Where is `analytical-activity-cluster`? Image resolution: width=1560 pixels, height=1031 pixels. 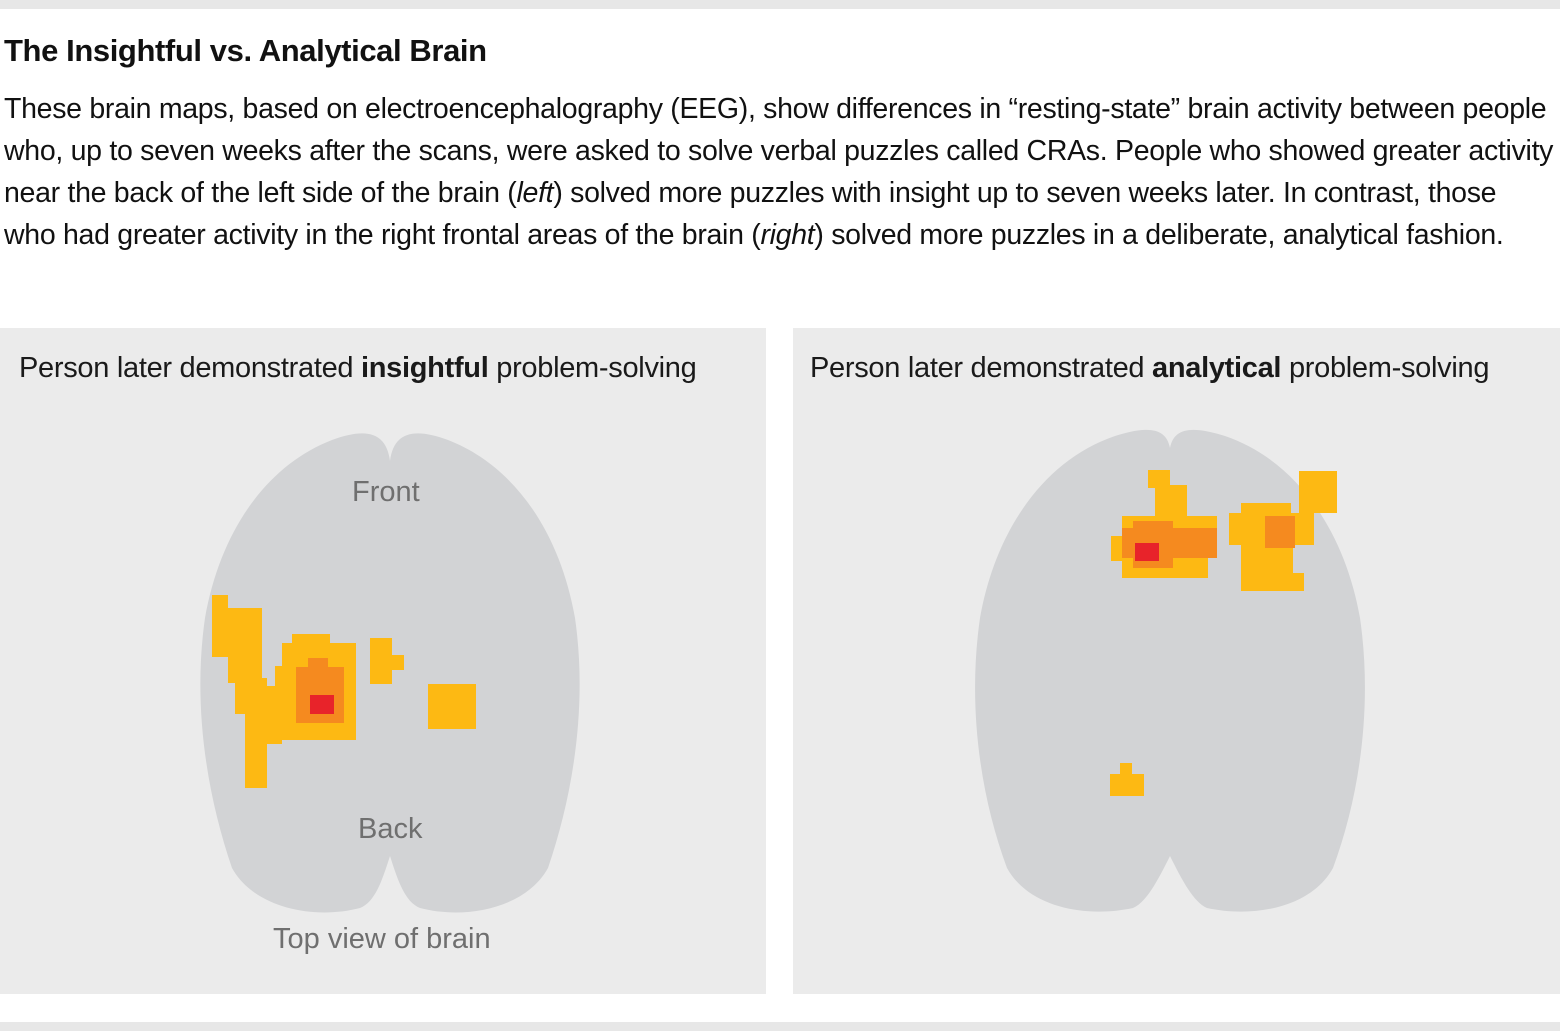 analytical-activity-cluster is located at coordinates (1223, 633).